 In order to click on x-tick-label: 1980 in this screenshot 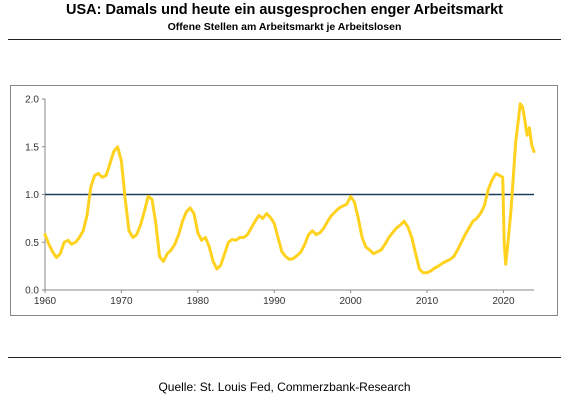, I will do `click(198, 301)`.